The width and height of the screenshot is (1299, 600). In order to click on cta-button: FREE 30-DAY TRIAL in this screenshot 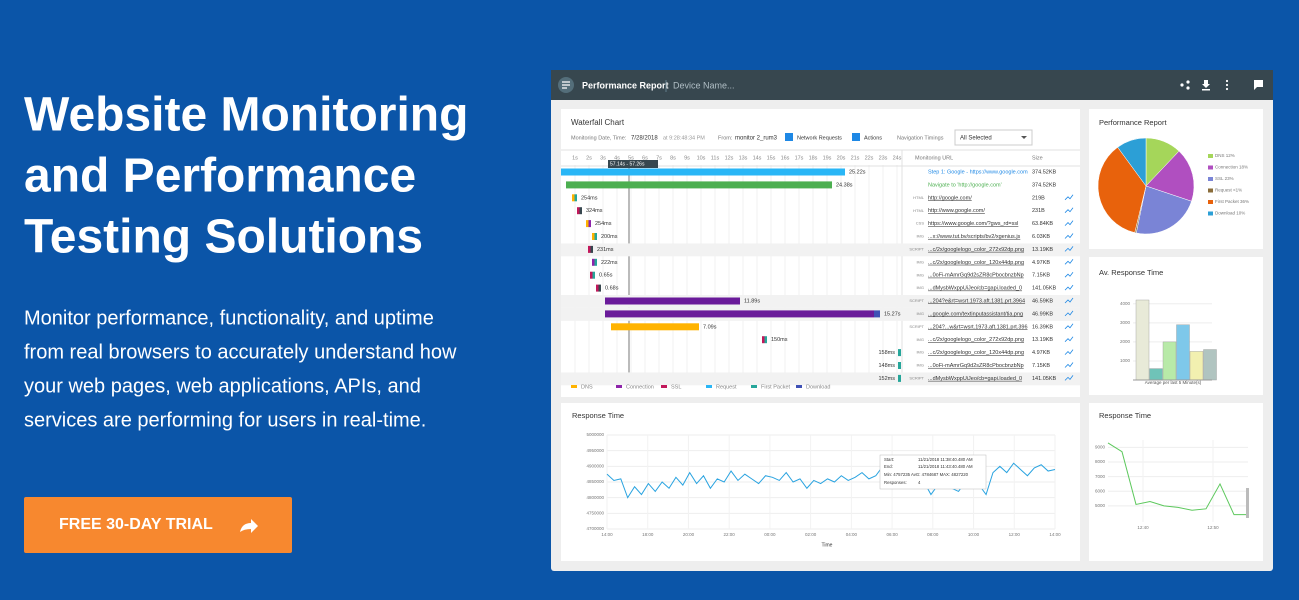, I will do `click(158, 525)`.